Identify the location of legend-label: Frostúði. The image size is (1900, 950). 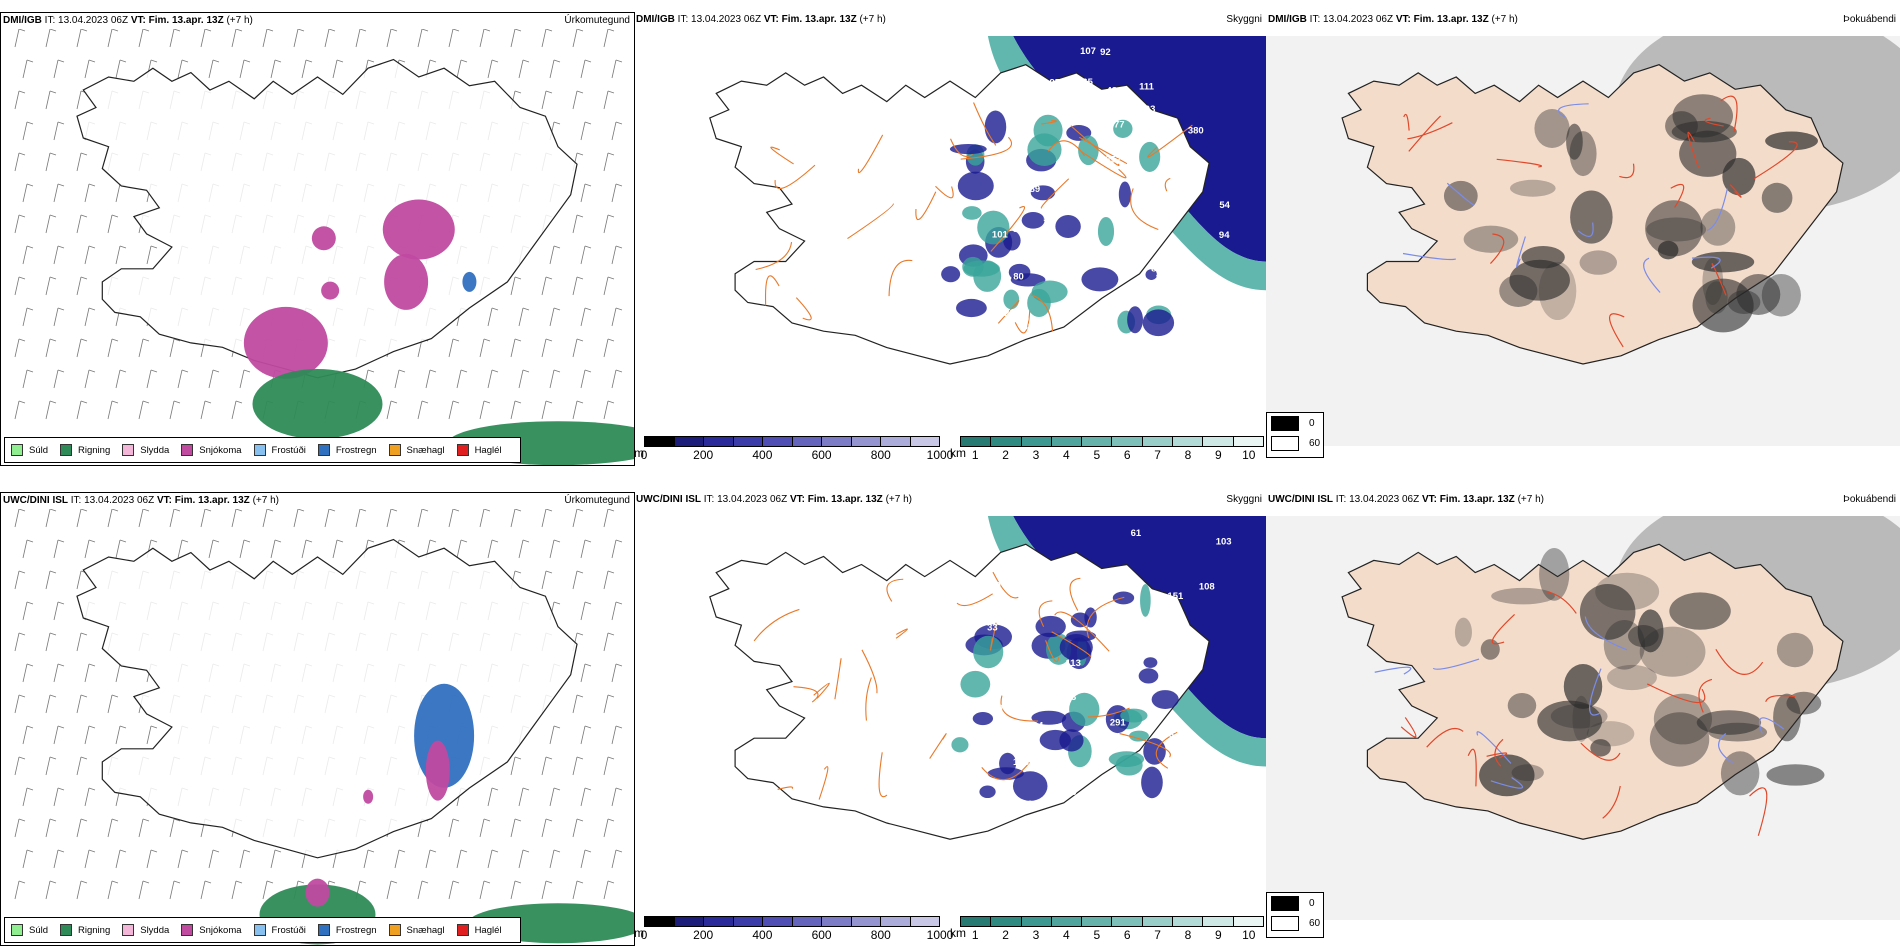
(288, 450).